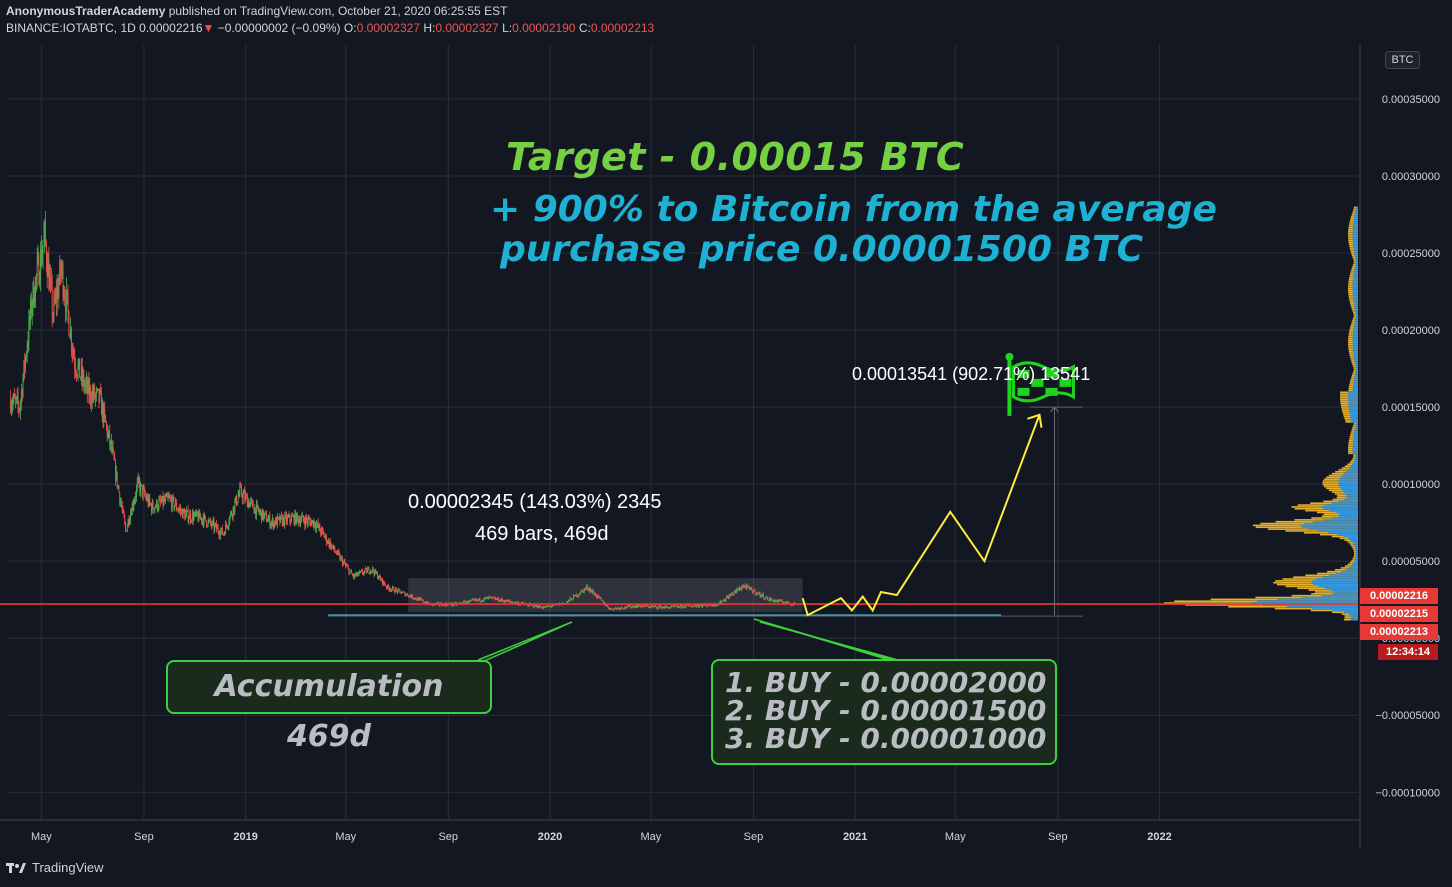  I want to click on buy-level-2: 2. BUY - 0.00001500, so click(886, 710).